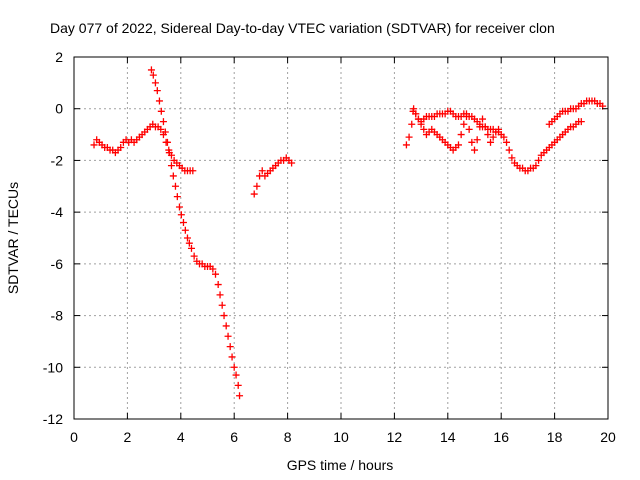 Image resolution: width=640 pixels, height=480 pixels. Describe the element at coordinates (57, 212) in the screenshot. I see `y-tick-label: -4` at that location.